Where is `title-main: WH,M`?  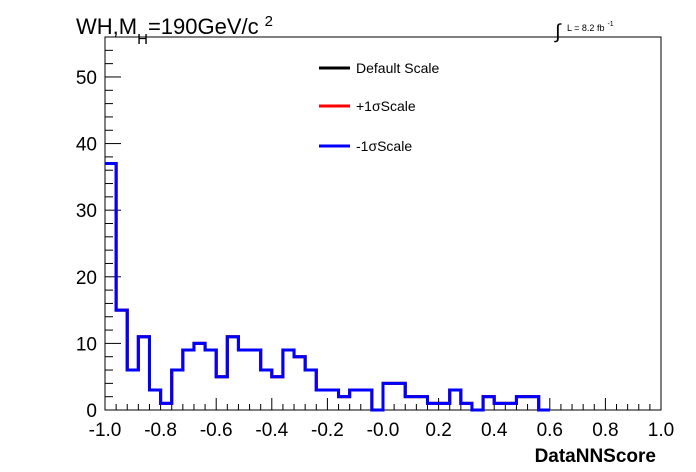 title-main: WH,M is located at coordinates (106, 26).